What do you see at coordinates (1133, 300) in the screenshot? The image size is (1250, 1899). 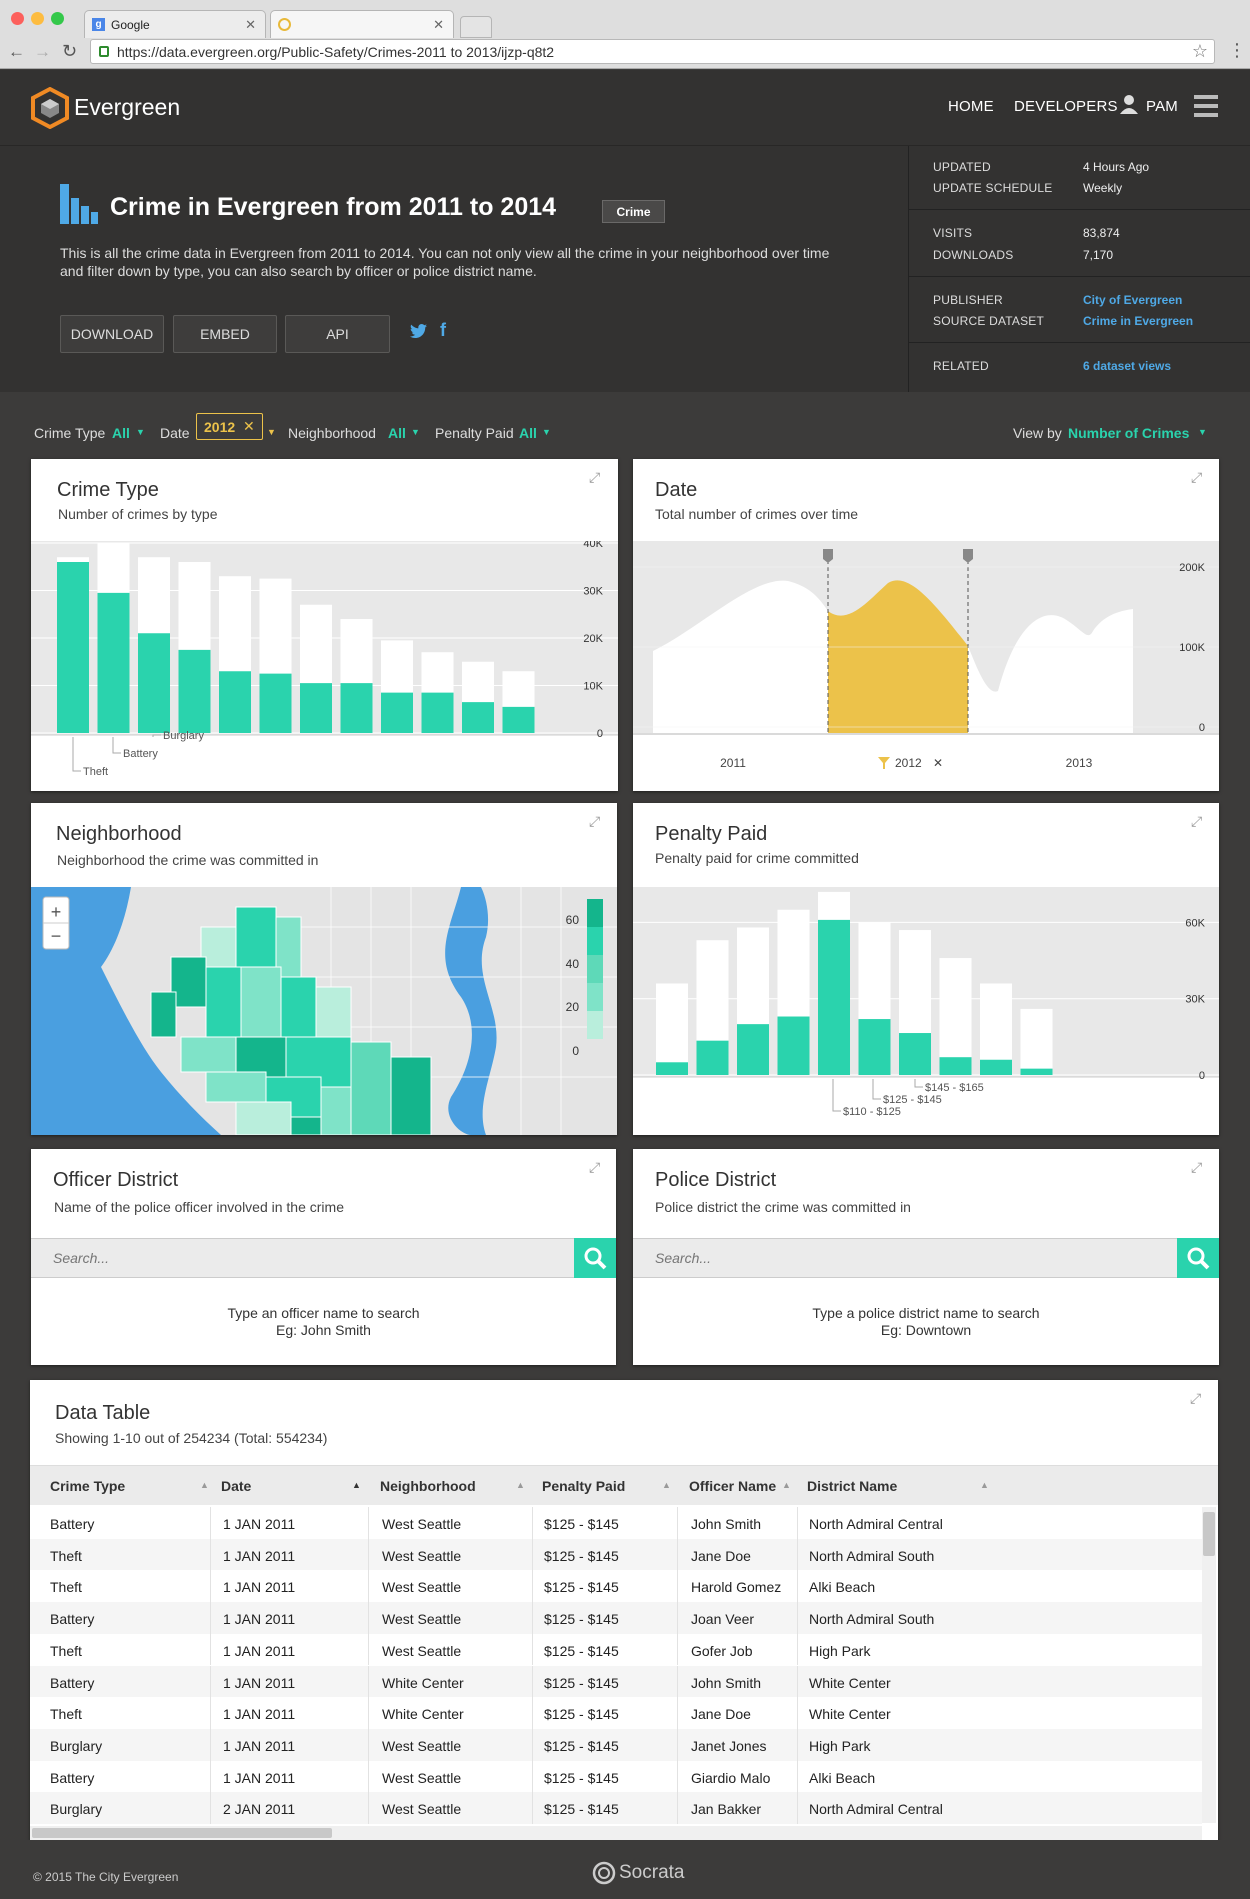 I see `publisher-link: City of Evergreen` at bounding box center [1133, 300].